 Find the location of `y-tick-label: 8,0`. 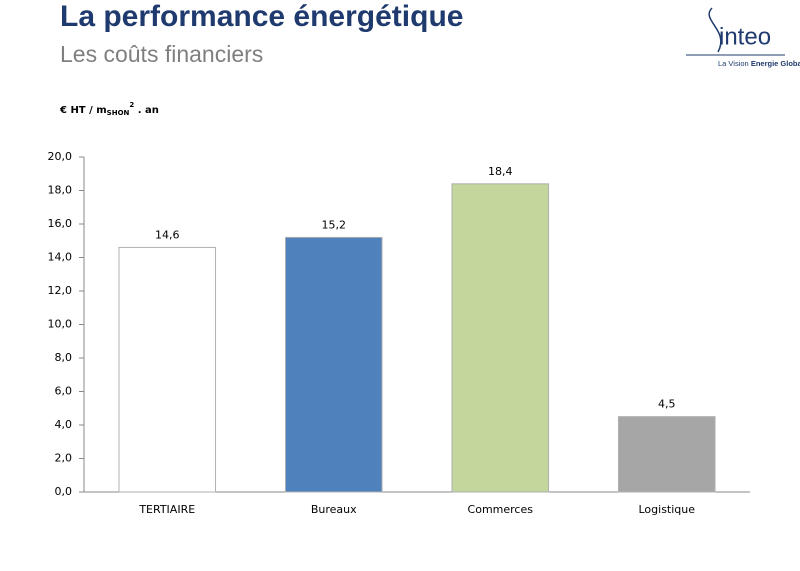

y-tick-label: 8,0 is located at coordinates (64, 357).